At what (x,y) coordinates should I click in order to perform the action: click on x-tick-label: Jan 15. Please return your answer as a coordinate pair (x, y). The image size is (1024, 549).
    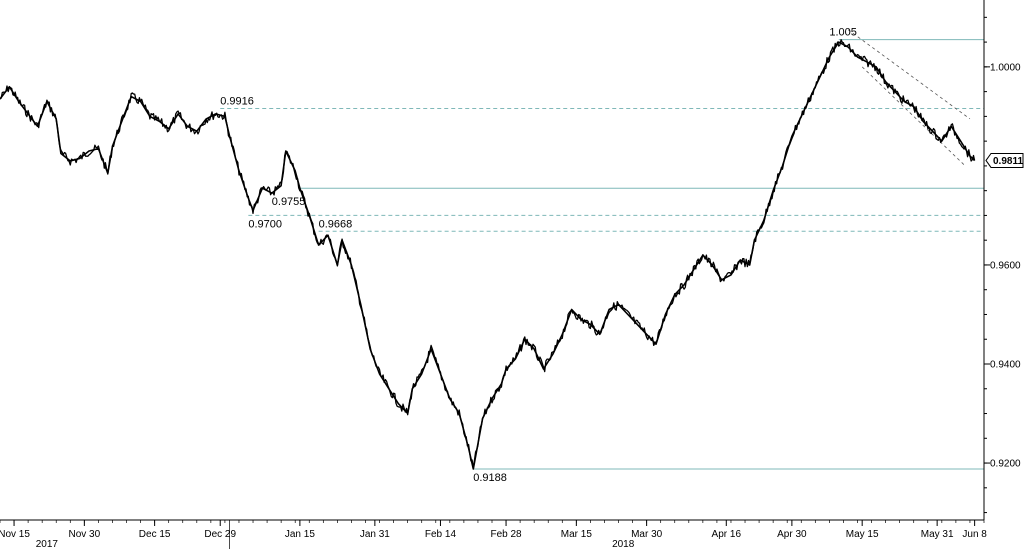
    Looking at the image, I should click on (300, 534).